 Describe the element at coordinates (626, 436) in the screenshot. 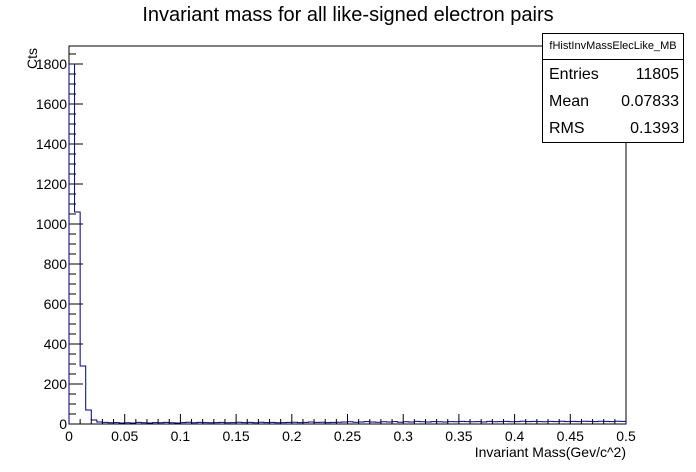

I see `x-tick-label: 0.5` at that location.